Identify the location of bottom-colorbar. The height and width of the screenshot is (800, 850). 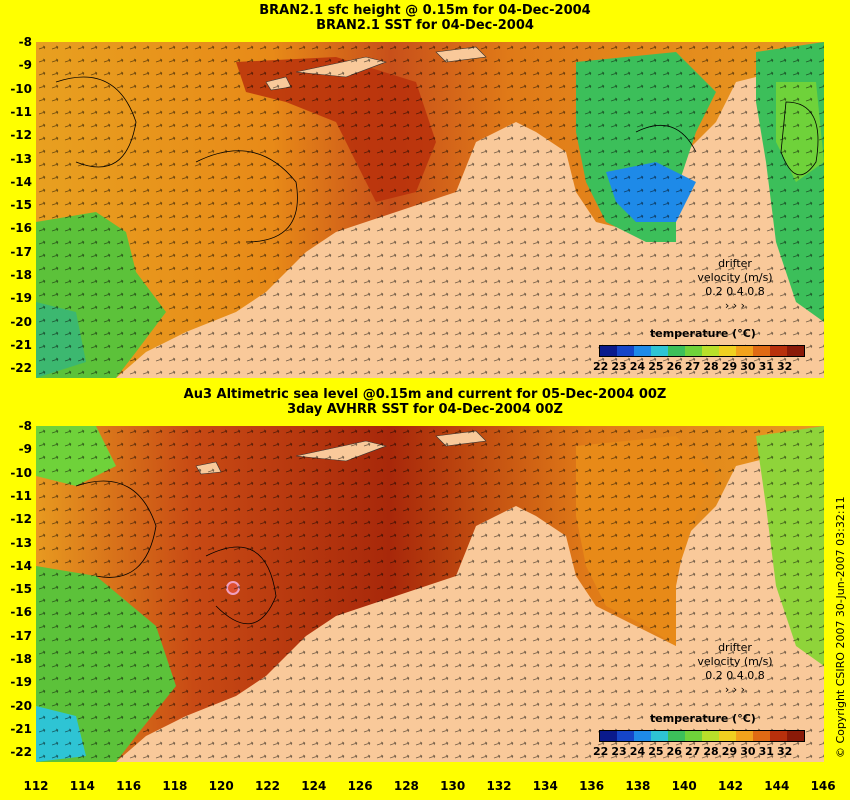
(702, 736).